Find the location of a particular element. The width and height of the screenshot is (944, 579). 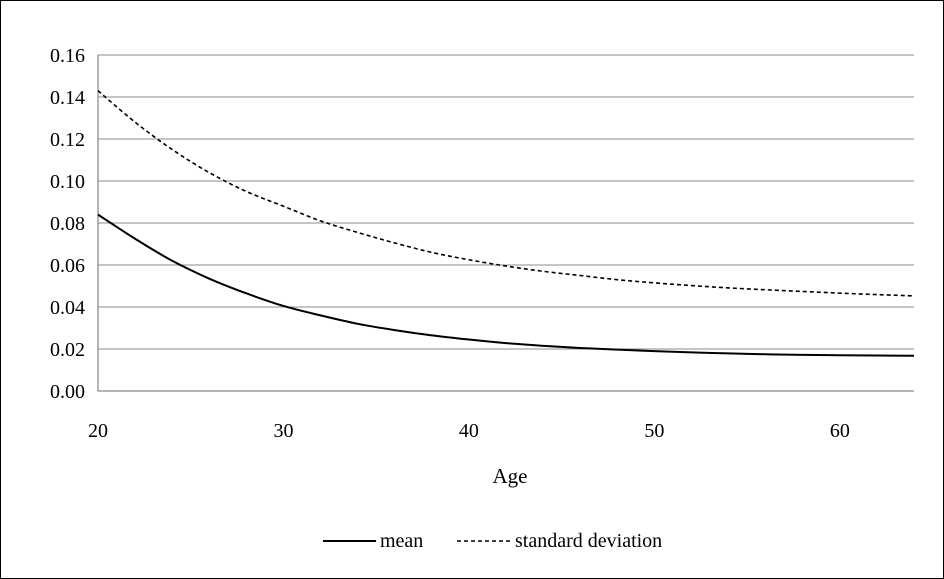

x-tick-label: 30 is located at coordinates (283, 431).